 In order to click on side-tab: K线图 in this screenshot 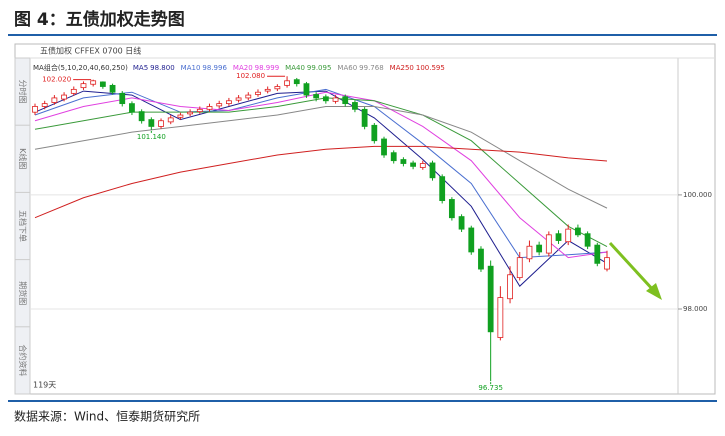, I will do `click(23, 158)`.